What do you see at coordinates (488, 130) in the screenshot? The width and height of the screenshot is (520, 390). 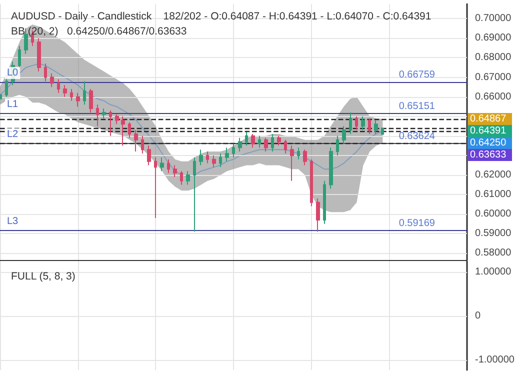 I see `ref-line-label: 0.64391` at bounding box center [488, 130].